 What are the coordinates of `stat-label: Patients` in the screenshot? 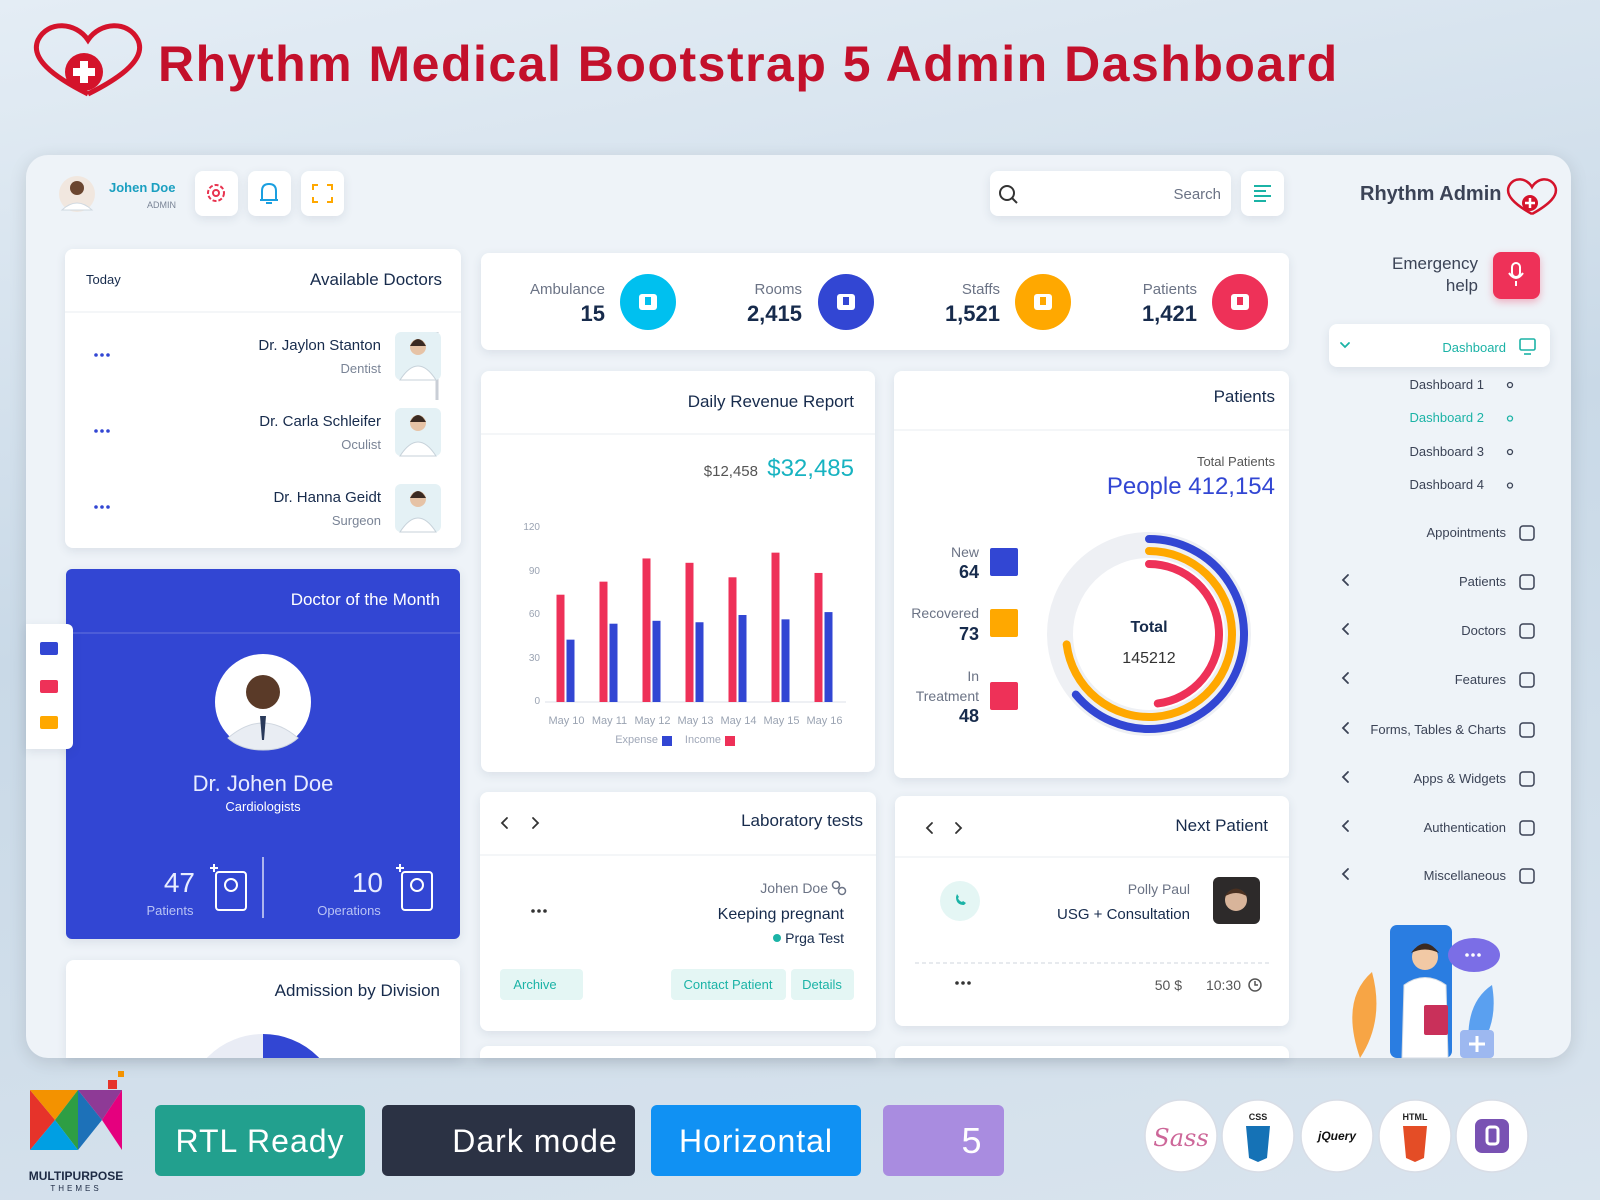 It's located at (1169, 289).